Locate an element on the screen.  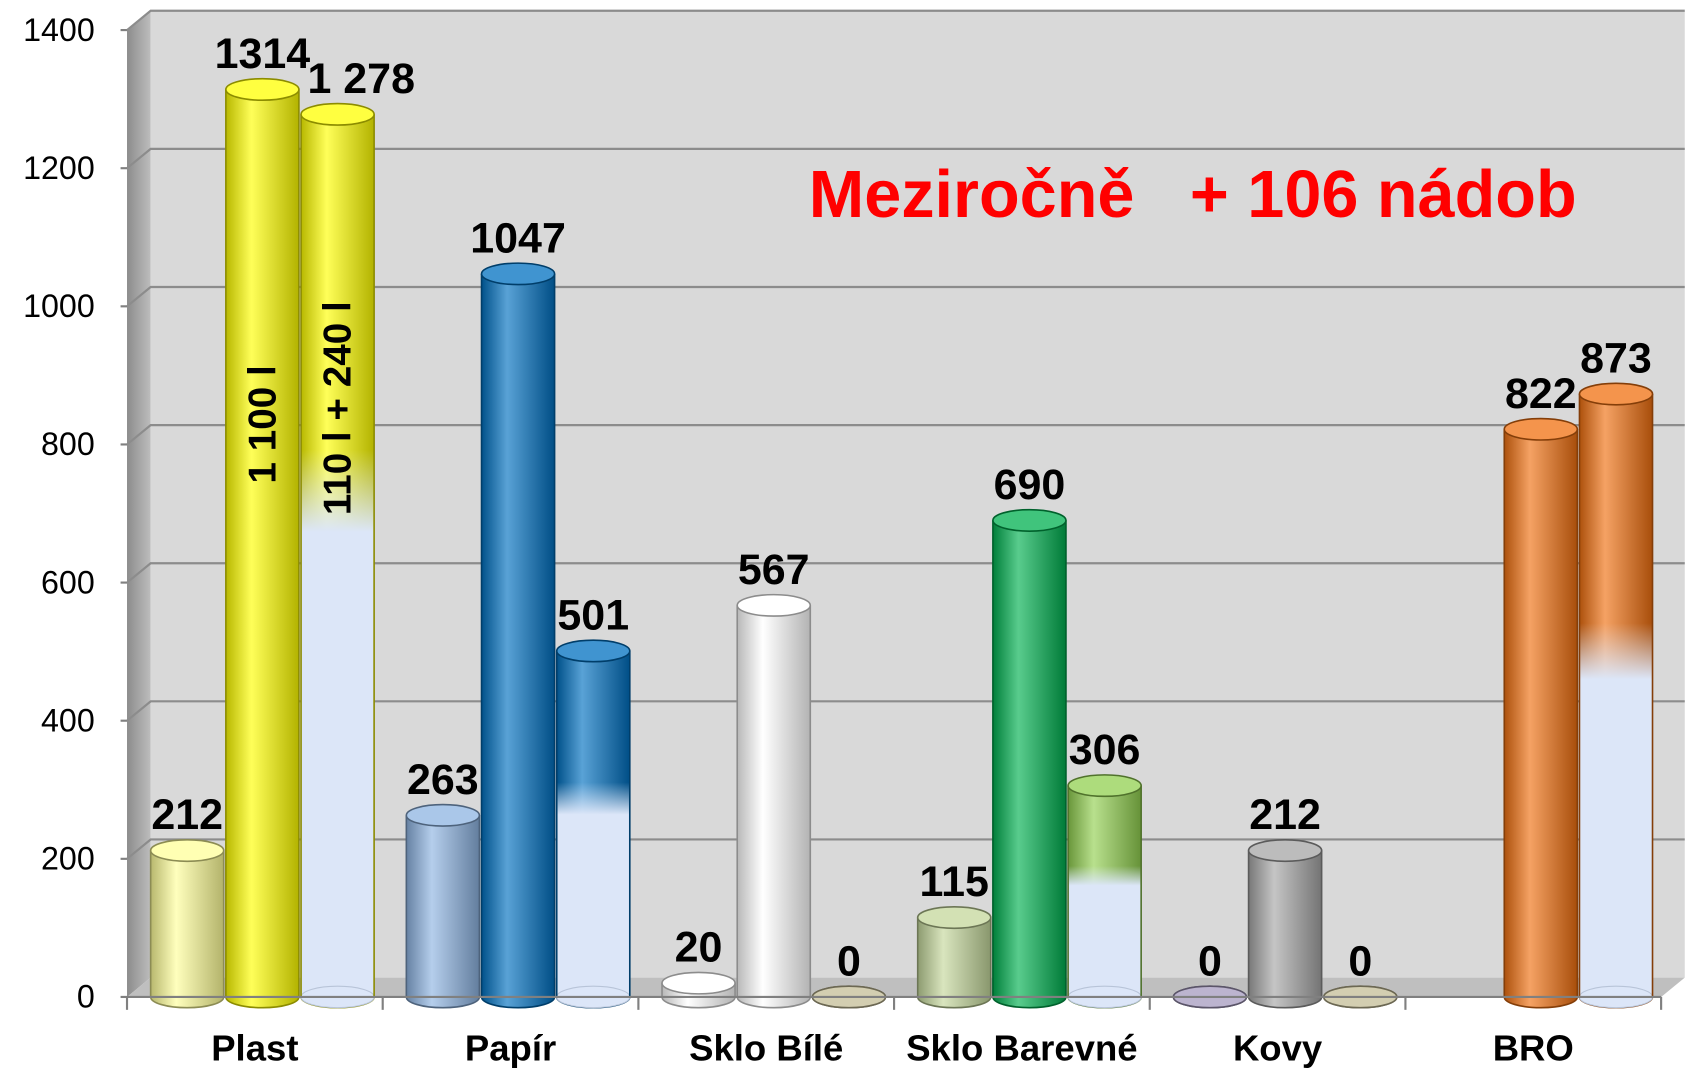
x-tick-label: Sklo Barevné is located at coordinates (1021, 1047).